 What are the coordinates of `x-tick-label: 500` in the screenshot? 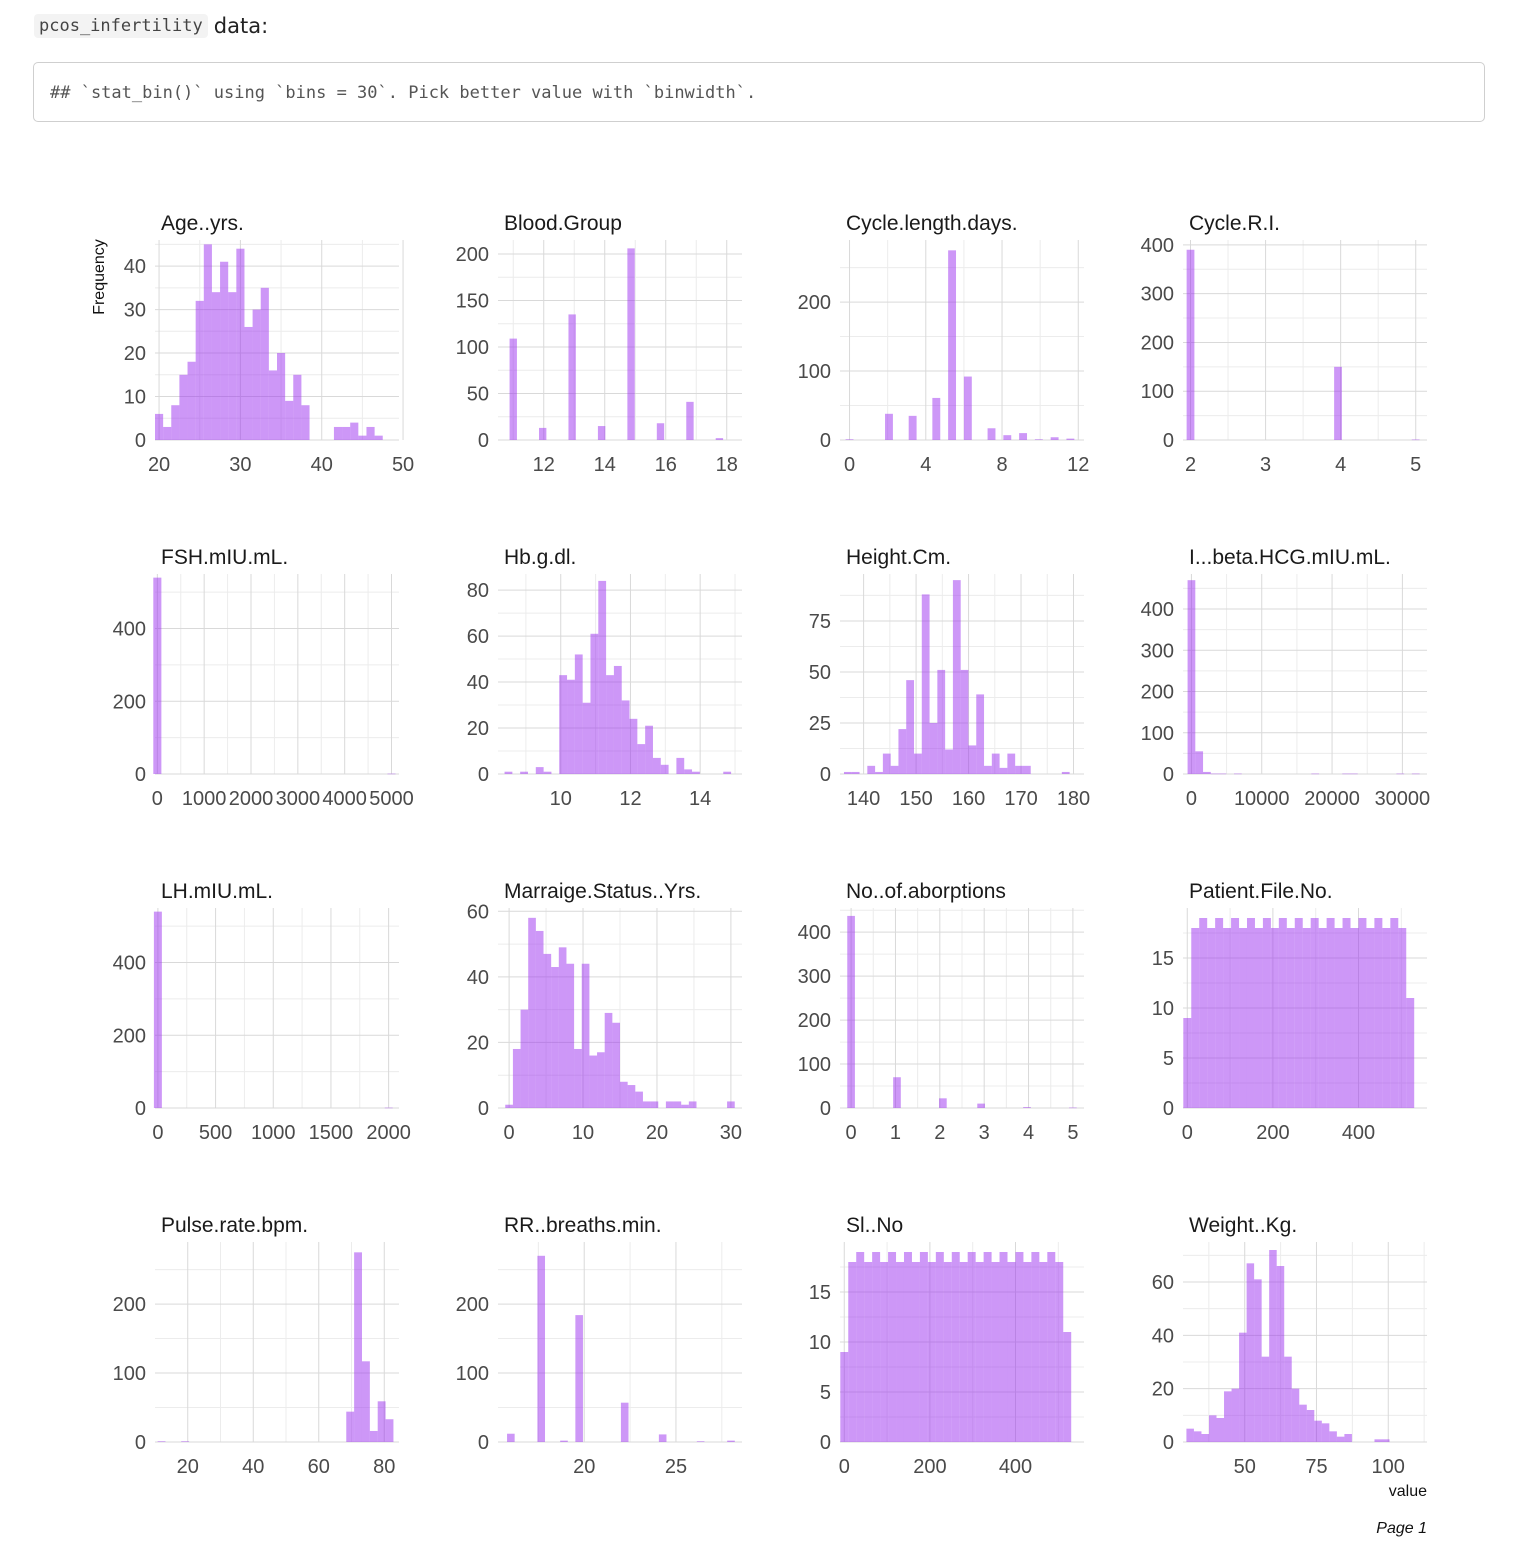 It's located at (215, 1133).